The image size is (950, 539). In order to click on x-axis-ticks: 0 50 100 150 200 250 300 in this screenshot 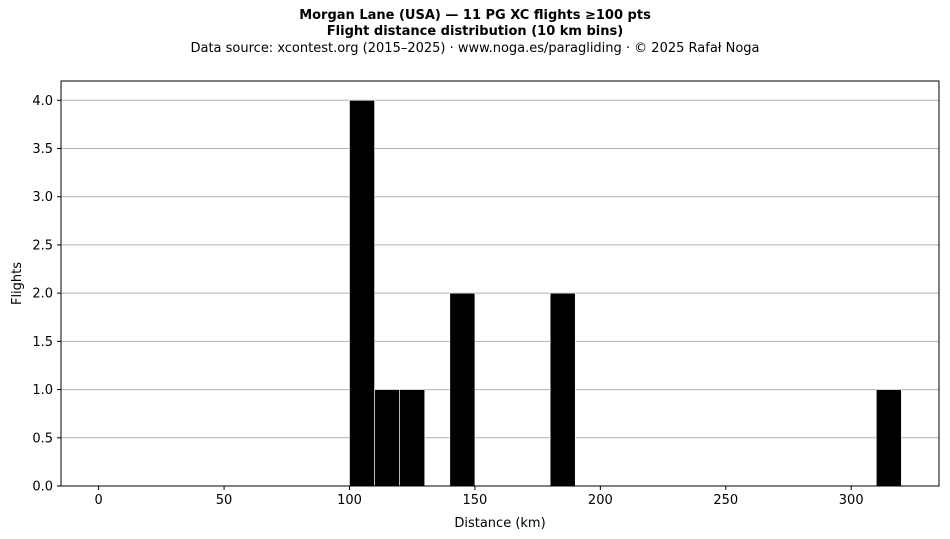, I will do `click(479, 497)`.